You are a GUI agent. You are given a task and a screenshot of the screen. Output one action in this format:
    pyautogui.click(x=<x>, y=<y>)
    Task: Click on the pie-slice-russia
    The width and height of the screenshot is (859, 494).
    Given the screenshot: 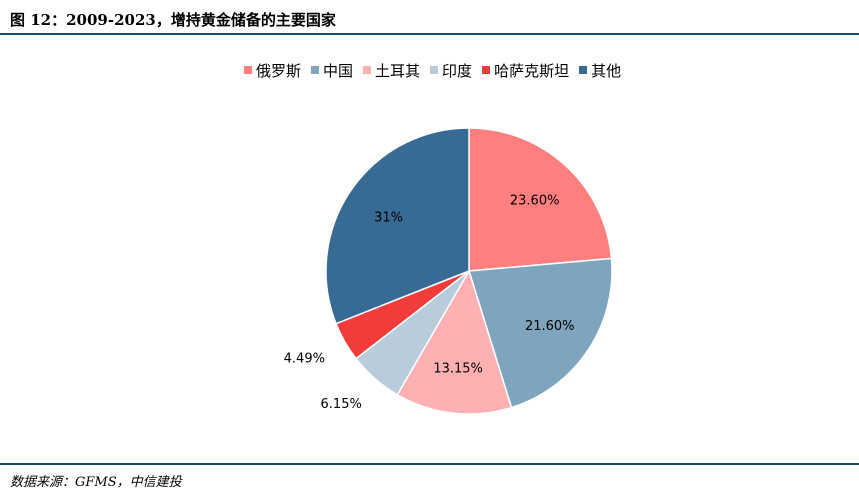 What is the action you would take?
    pyautogui.click(x=540, y=199)
    